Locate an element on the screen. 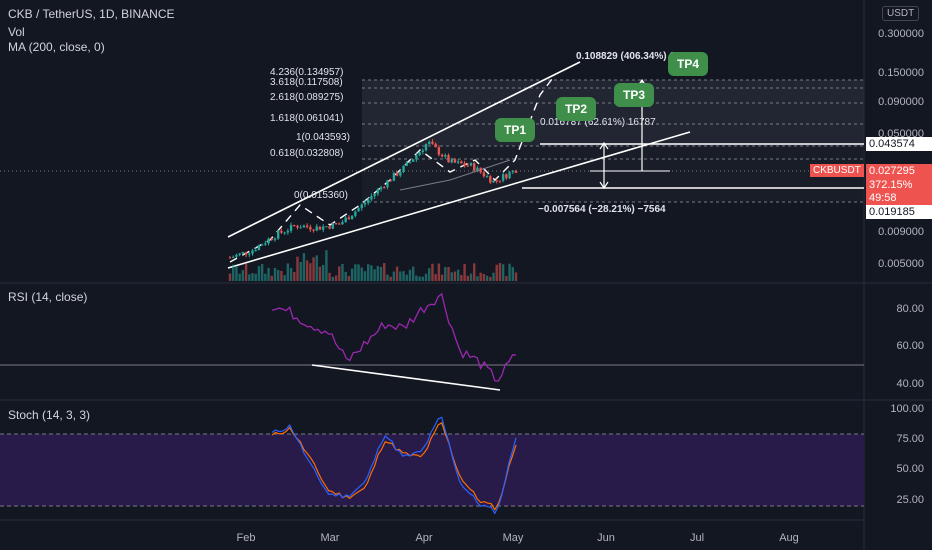  price-tick: 0.009000 is located at coordinates (901, 232).